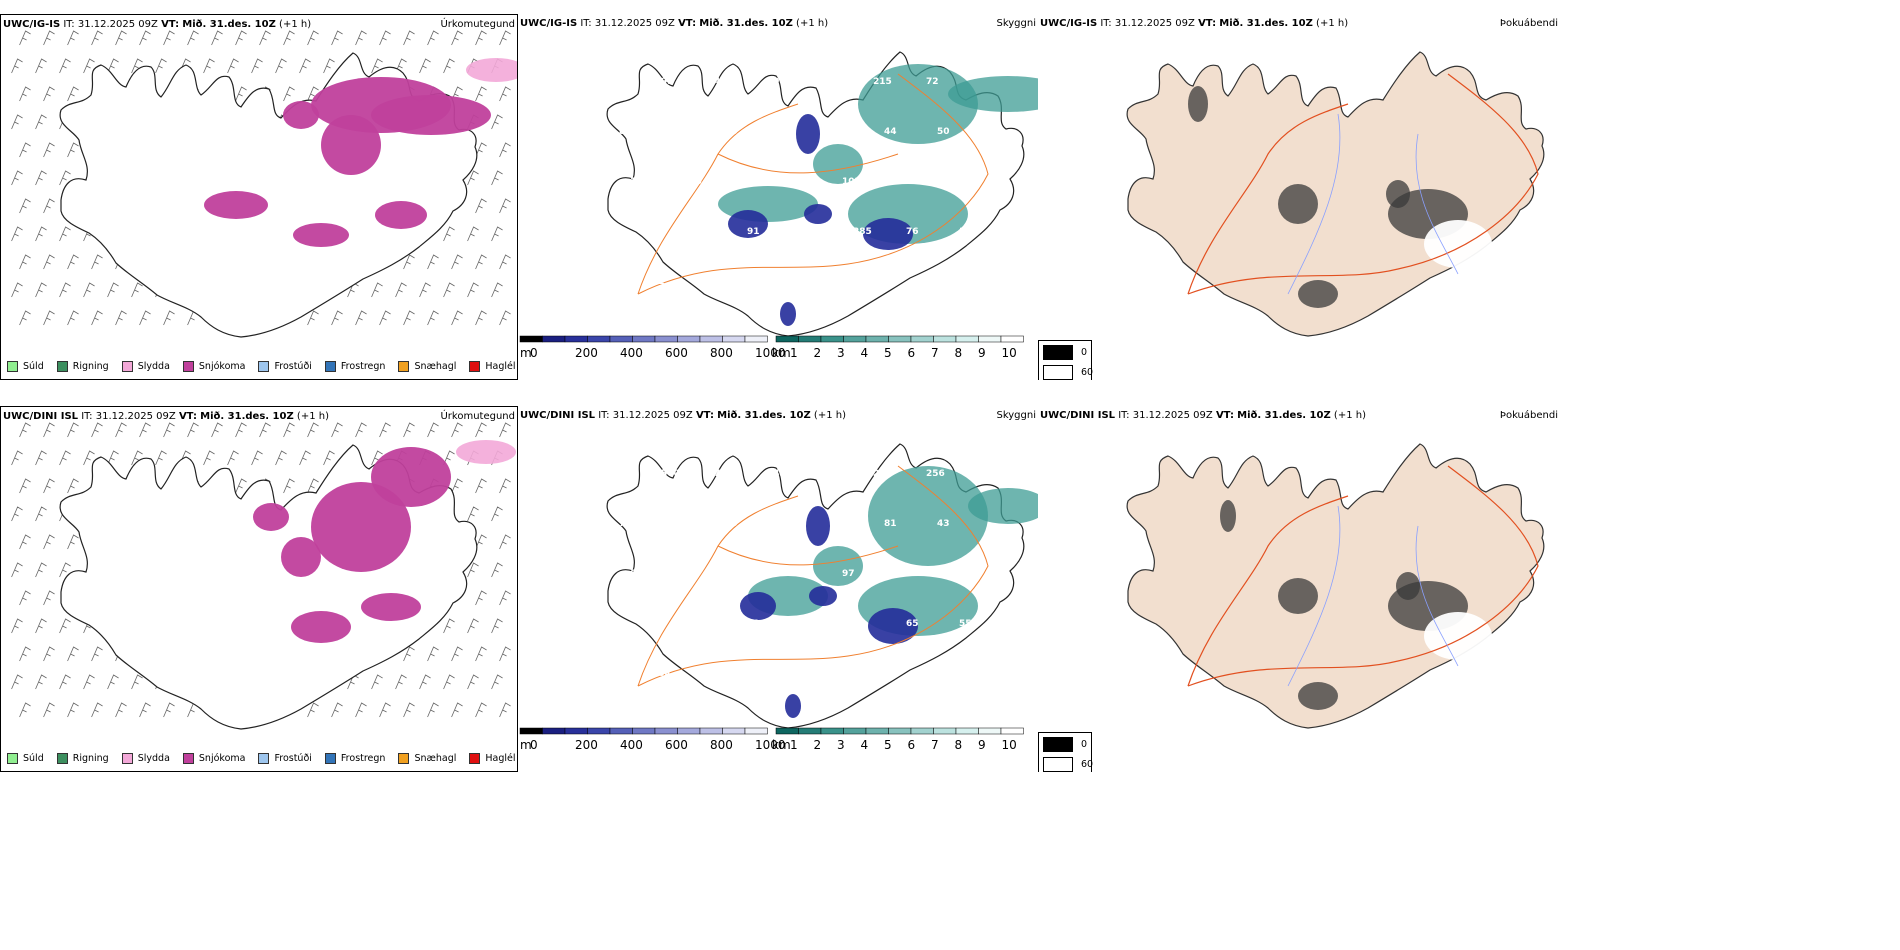  Describe the element at coordinates (586, 745) in the screenshot. I see `ceiling-tick: 200` at that location.